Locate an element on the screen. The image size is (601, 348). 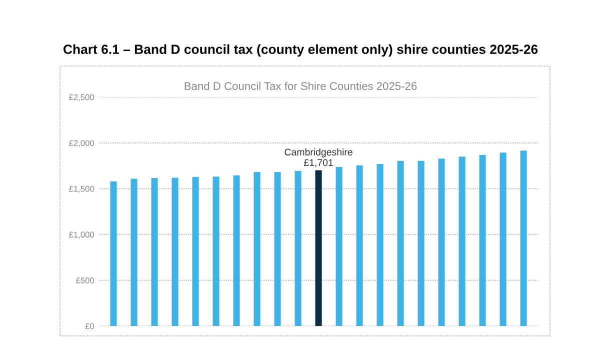
y-tick-label: £2,000 is located at coordinates (81, 143).